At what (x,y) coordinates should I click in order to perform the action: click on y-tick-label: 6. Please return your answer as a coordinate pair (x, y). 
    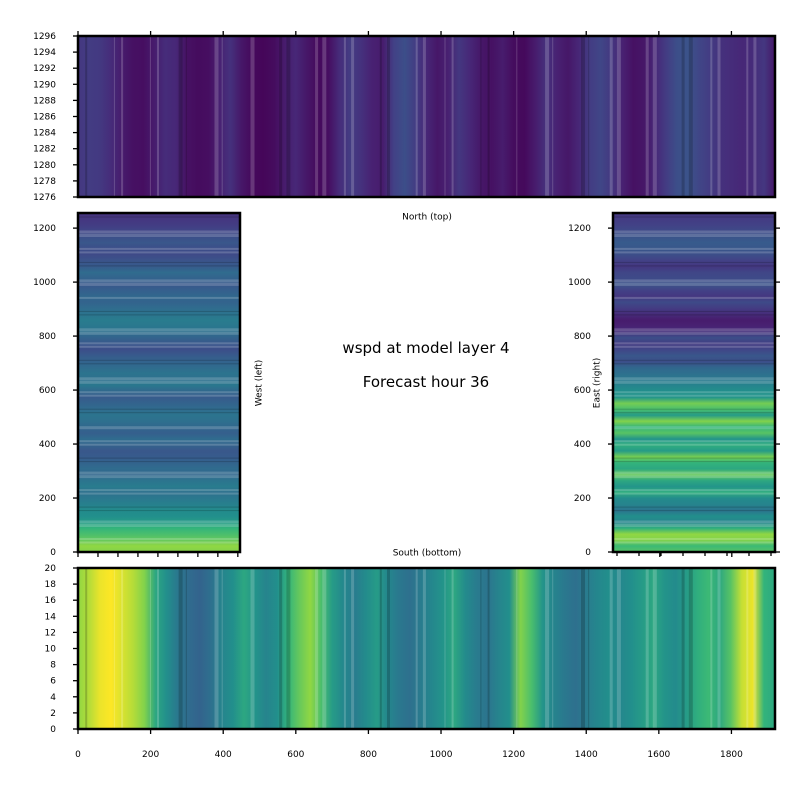
    Looking at the image, I should click on (53, 682).